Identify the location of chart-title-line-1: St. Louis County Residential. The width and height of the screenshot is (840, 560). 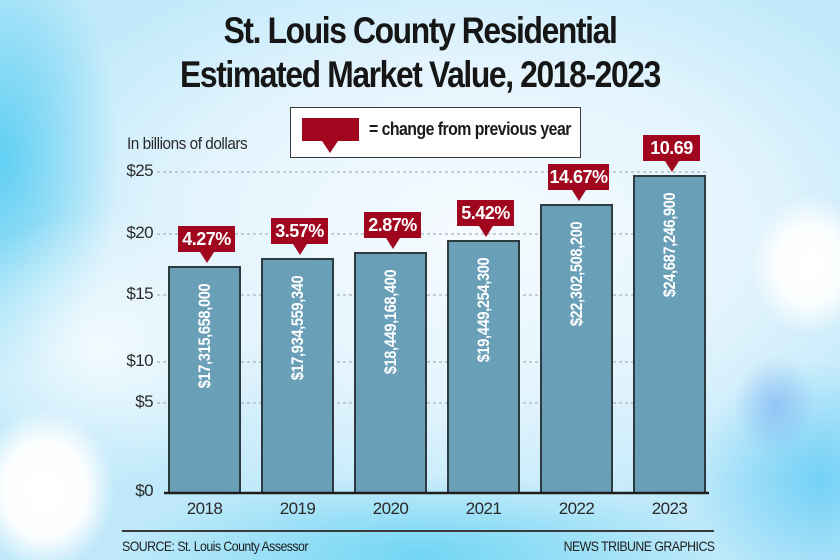
(420, 30).